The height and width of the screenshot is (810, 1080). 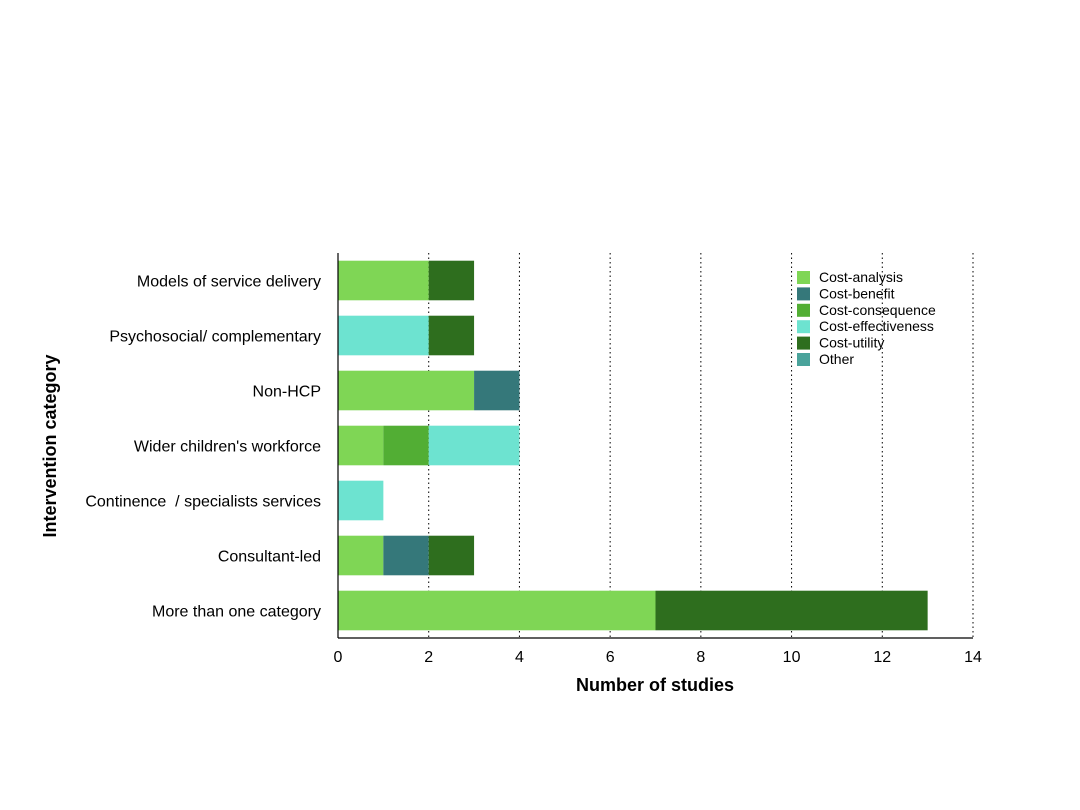 What do you see at coordinates (836, 359) in the screenshot?
I see `legend-label-5: Other` at bounding box center [836, 359].